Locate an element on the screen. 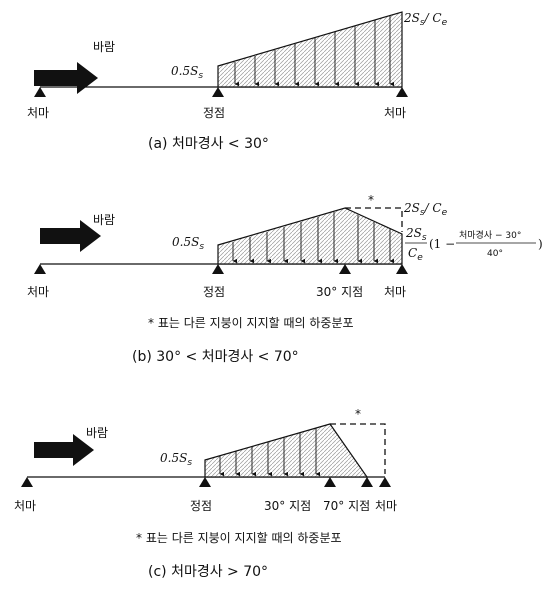 This screenshot has height=591, width=549. caption-b: (b) 30° < 처마경사 < 70° is located at coordinates (215, 357).